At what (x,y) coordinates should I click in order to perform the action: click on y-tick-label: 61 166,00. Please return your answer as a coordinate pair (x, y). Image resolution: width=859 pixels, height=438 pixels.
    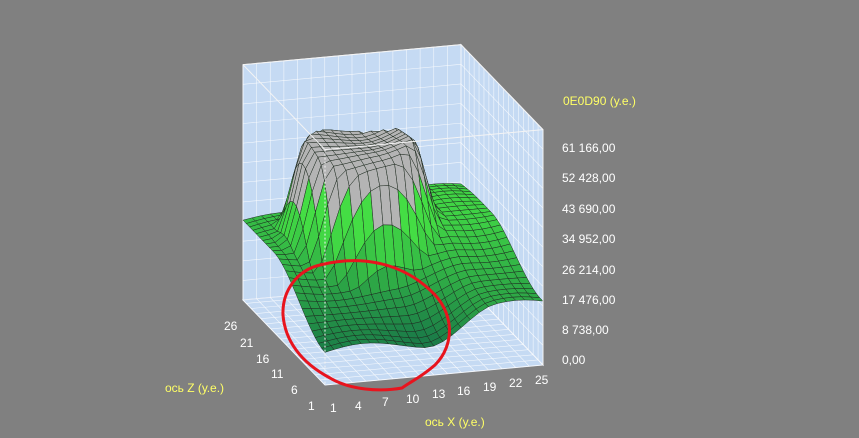
    Looking at the image, I should click on (589, 148).